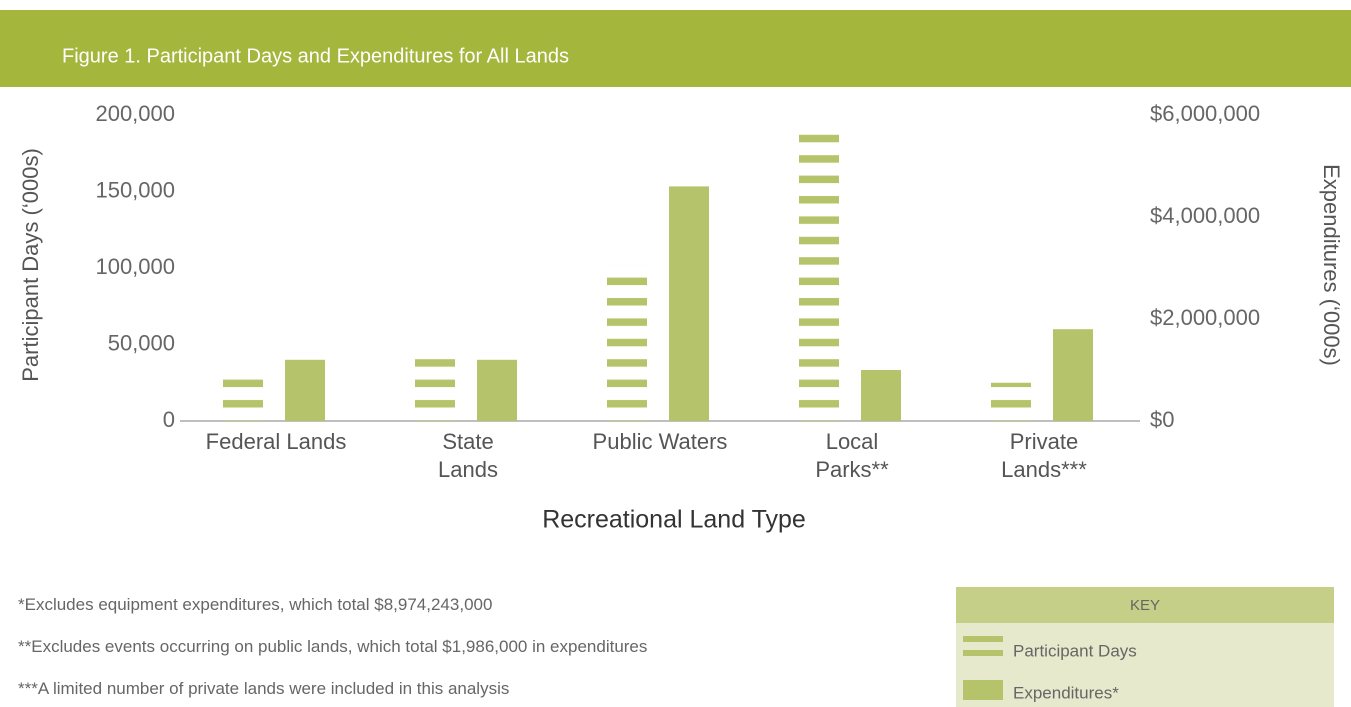 The width and height of the screenshot is (1351, 707). I want to click on legend-header, so click(1145, 605).